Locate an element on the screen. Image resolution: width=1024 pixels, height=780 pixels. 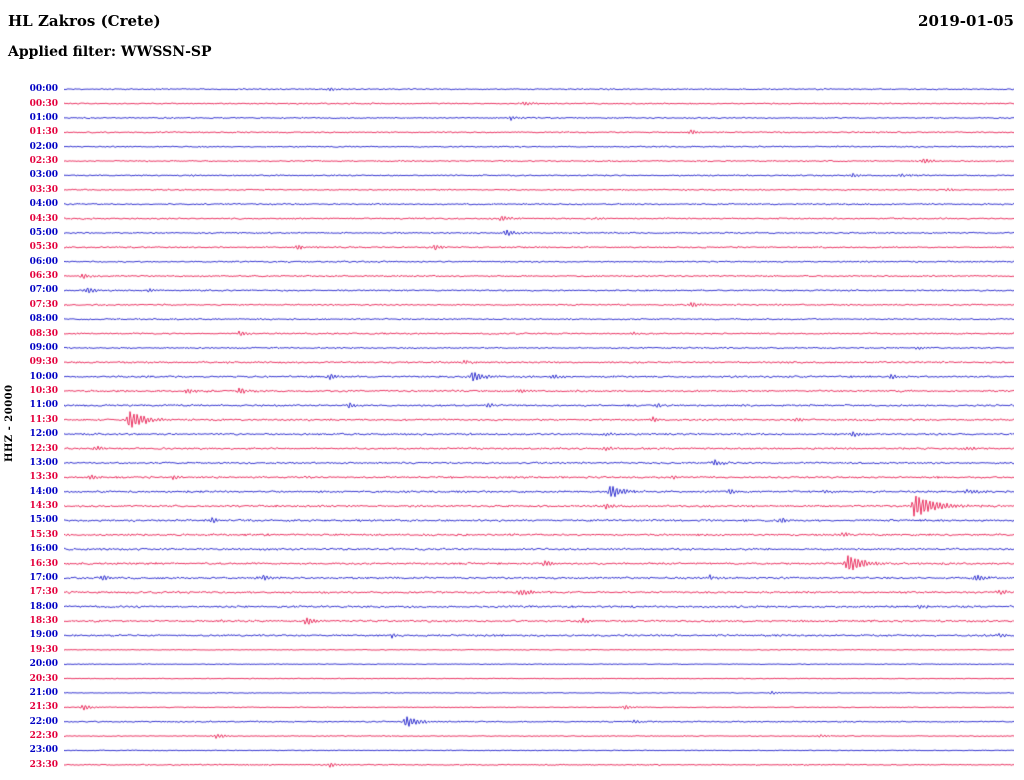
time-label: 20:00 is located at coordinates (43, 664).